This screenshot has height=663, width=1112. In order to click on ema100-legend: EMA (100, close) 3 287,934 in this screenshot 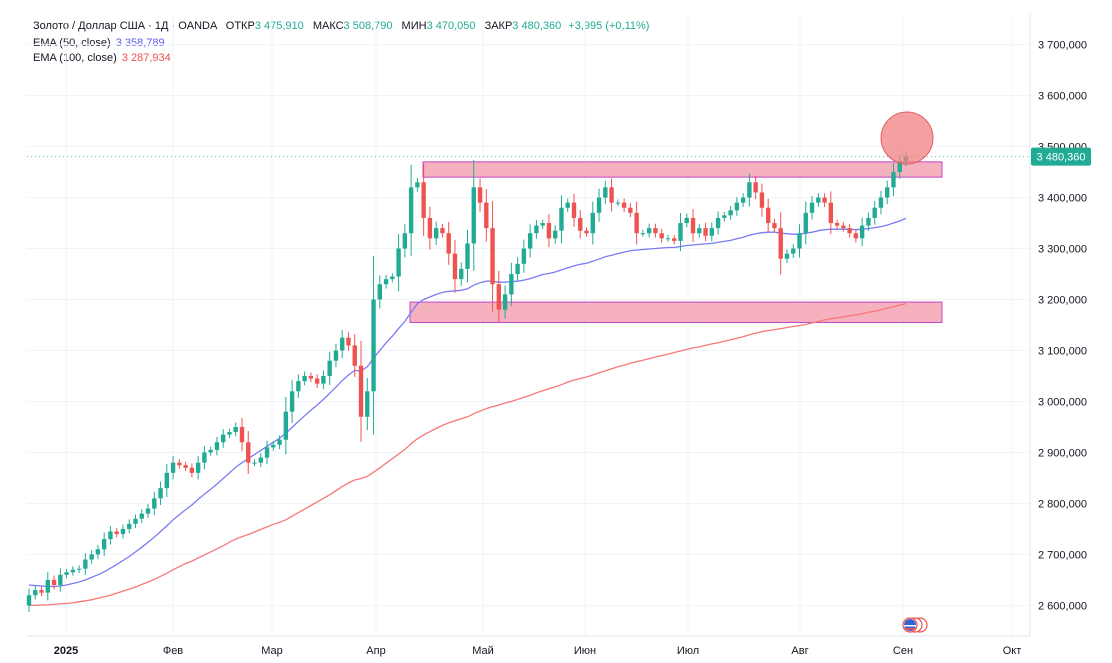, I will do `click(102, 58)`.